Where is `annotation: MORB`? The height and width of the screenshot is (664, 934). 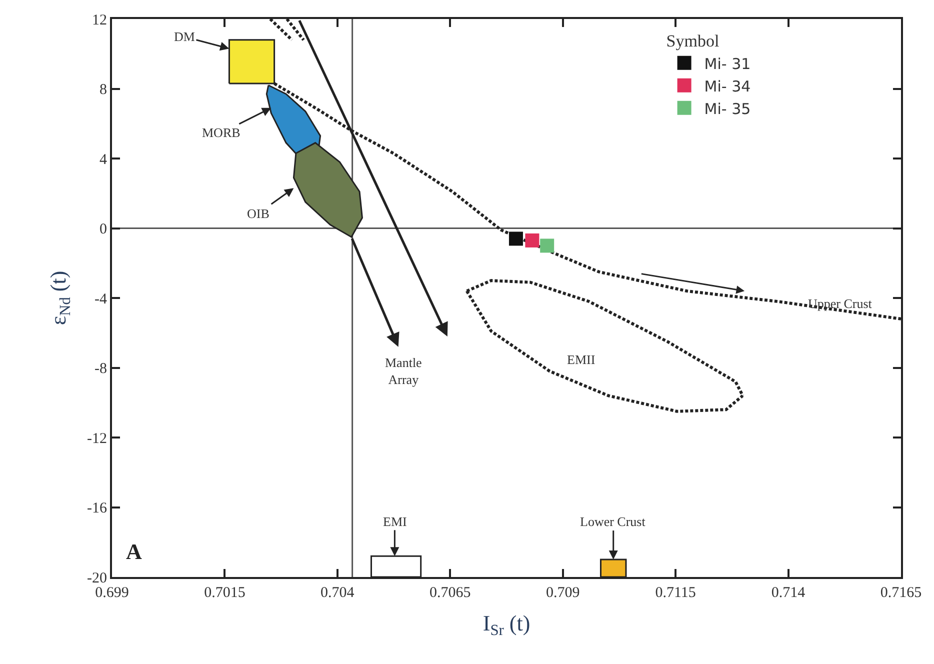
annotation: MORB is located at coordinates (221, 132).